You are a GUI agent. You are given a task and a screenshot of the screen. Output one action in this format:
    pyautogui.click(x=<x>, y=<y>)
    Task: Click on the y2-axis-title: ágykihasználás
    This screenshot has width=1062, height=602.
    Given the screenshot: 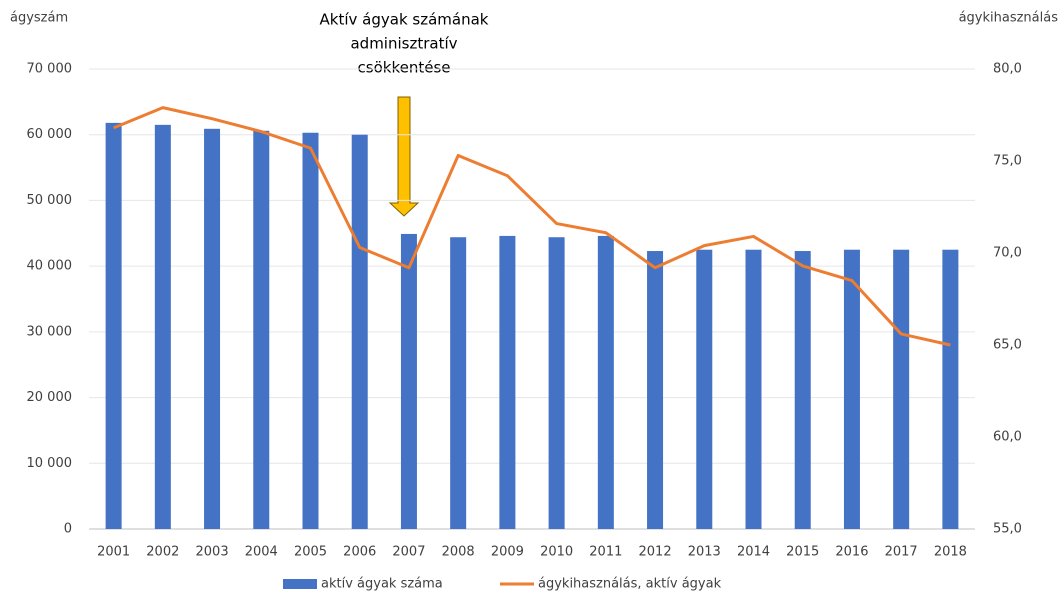 What is the action you would take?
    pyautogui.click(x=1009, y=18)
    